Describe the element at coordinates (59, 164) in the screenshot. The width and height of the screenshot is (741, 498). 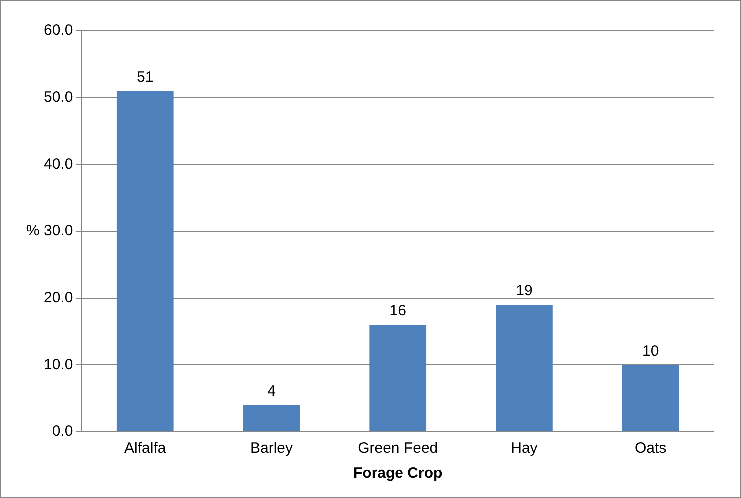
I see `y-tick-label: 40.0` at that location.